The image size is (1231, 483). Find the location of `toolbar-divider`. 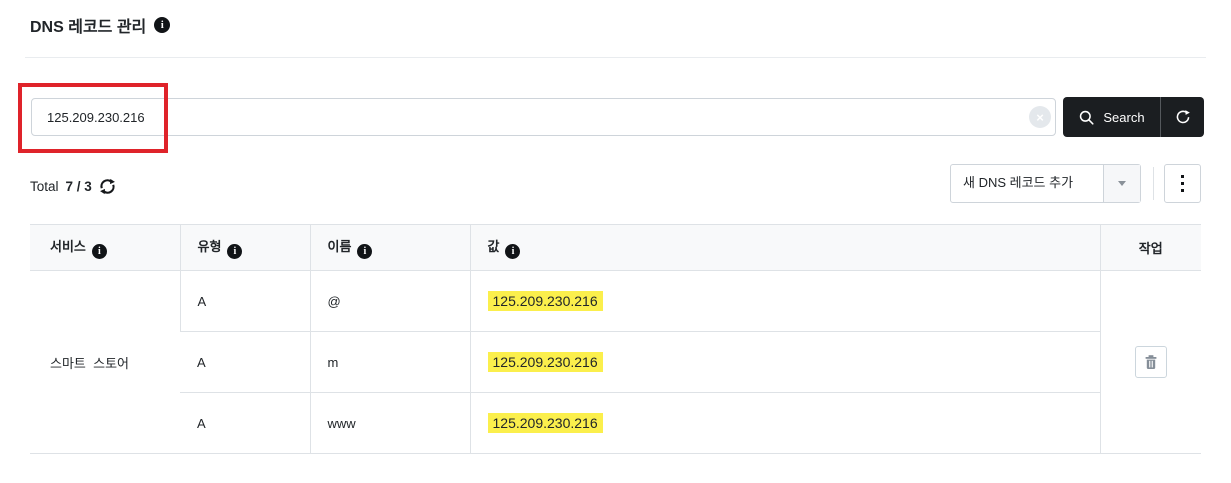

toolbar-divider is located at coordinates (1153, 183).